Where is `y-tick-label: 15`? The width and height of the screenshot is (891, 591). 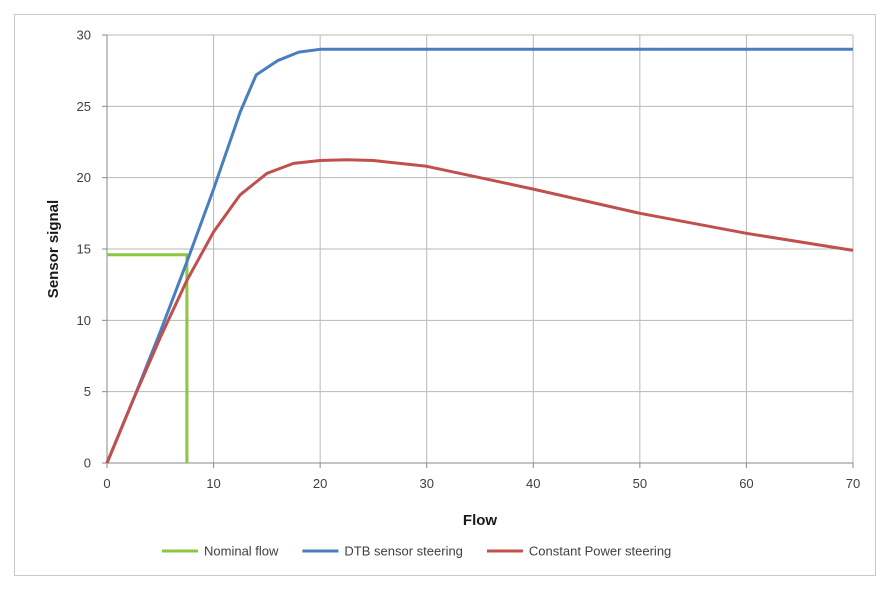
y-tick-label: 15 is located at coordinates (84, 249).